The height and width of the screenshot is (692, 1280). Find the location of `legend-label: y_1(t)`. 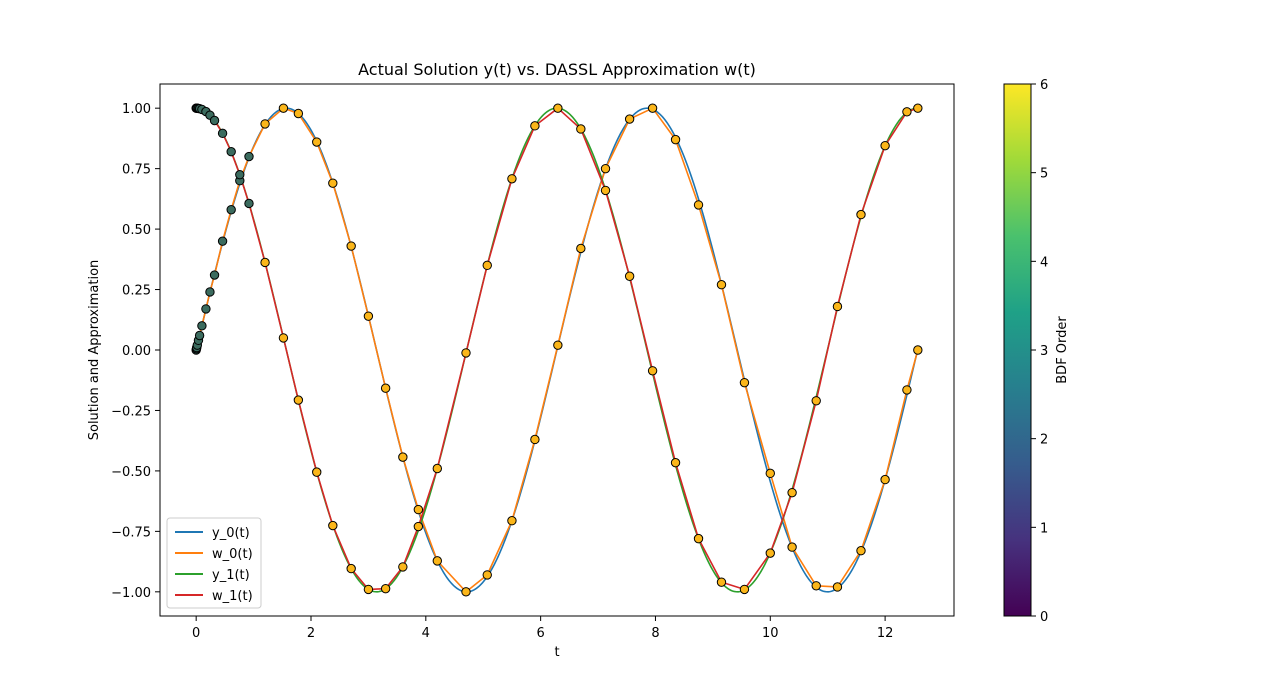

legend-label: y_1(t) is located at coordinates (231, 575).